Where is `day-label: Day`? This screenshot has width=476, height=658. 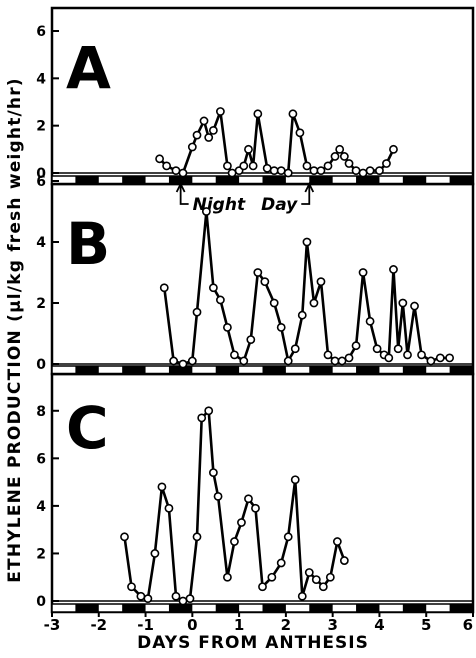
day-label: Day is located at coordinates (279, 205).